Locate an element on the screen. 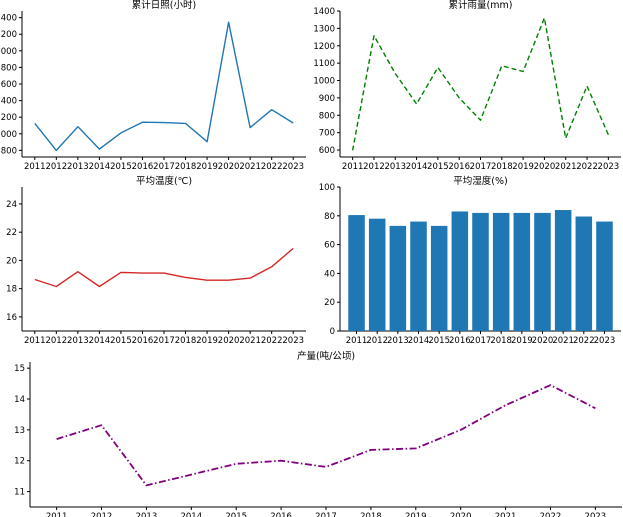  y-tick-label: 600 is located at coordinates (327, 151).